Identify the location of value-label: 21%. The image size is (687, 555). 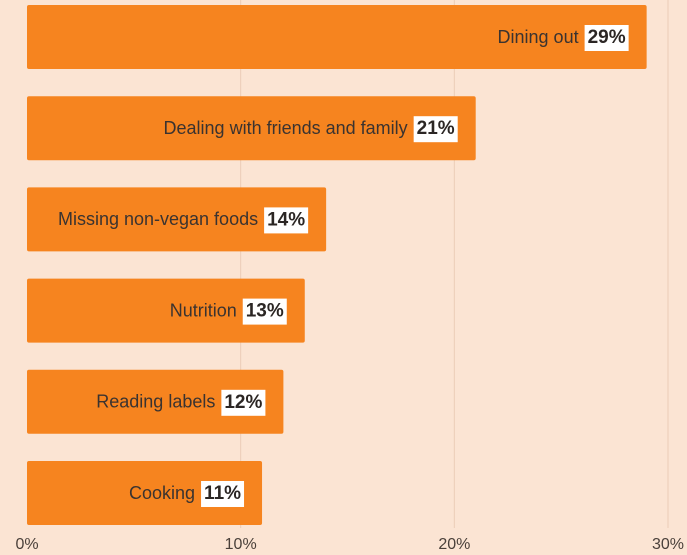
(436, 128).